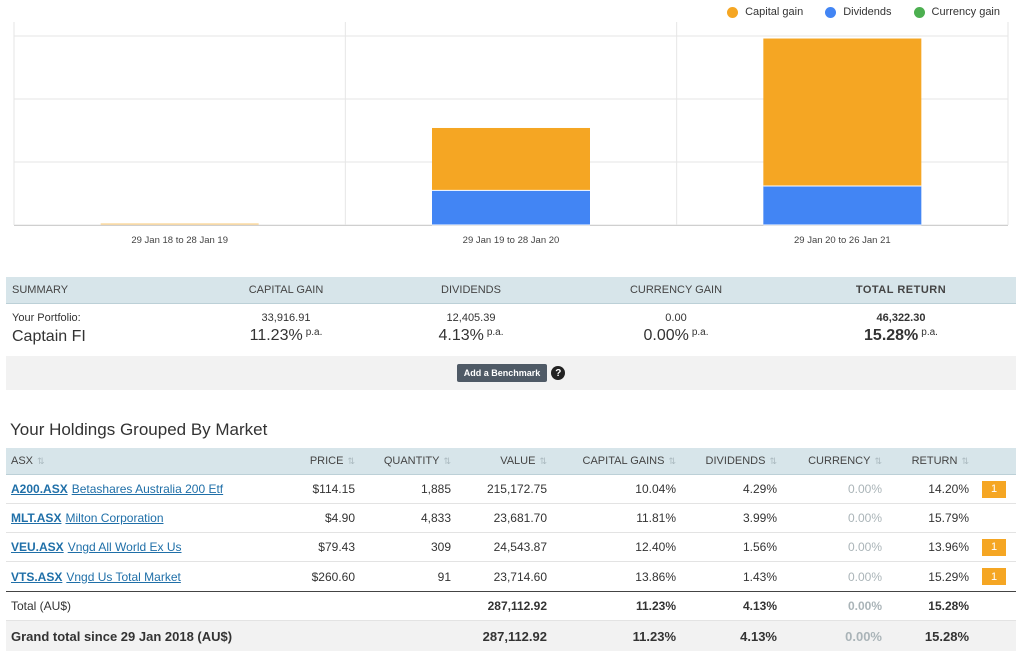 This screenshot has width=1024, height=660. What do you see at coordinates (629, 461) in the screenshot?
I see `col-header-capital-gains: CAPITAL GAINS ⇅` at bounding box center [629, 461].